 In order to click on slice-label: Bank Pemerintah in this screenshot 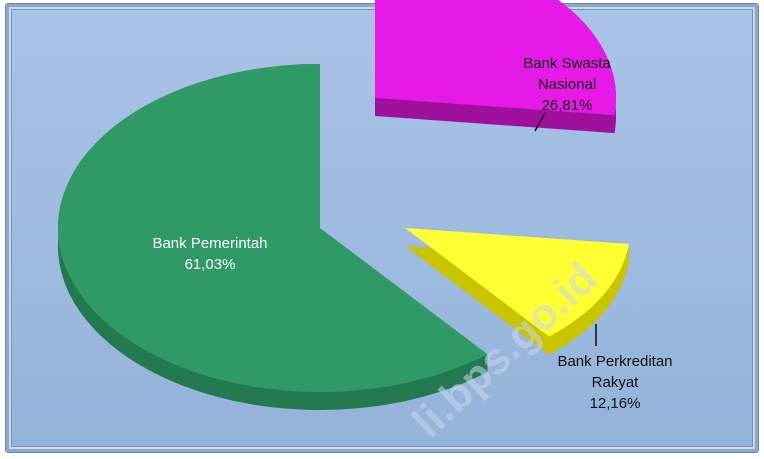, I will do `click(209, 243)`.